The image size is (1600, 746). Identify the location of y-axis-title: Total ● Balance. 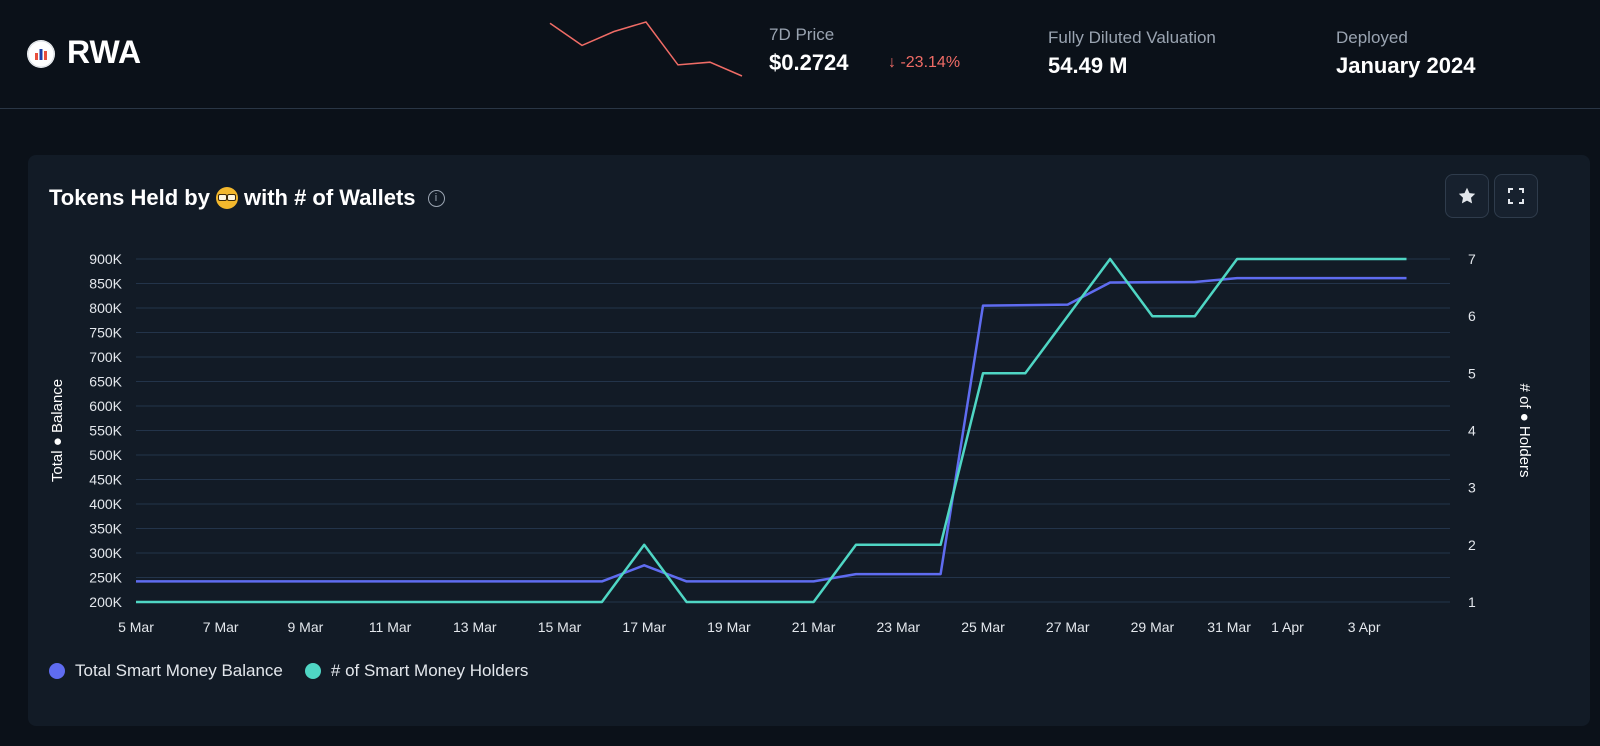
(57, 430).